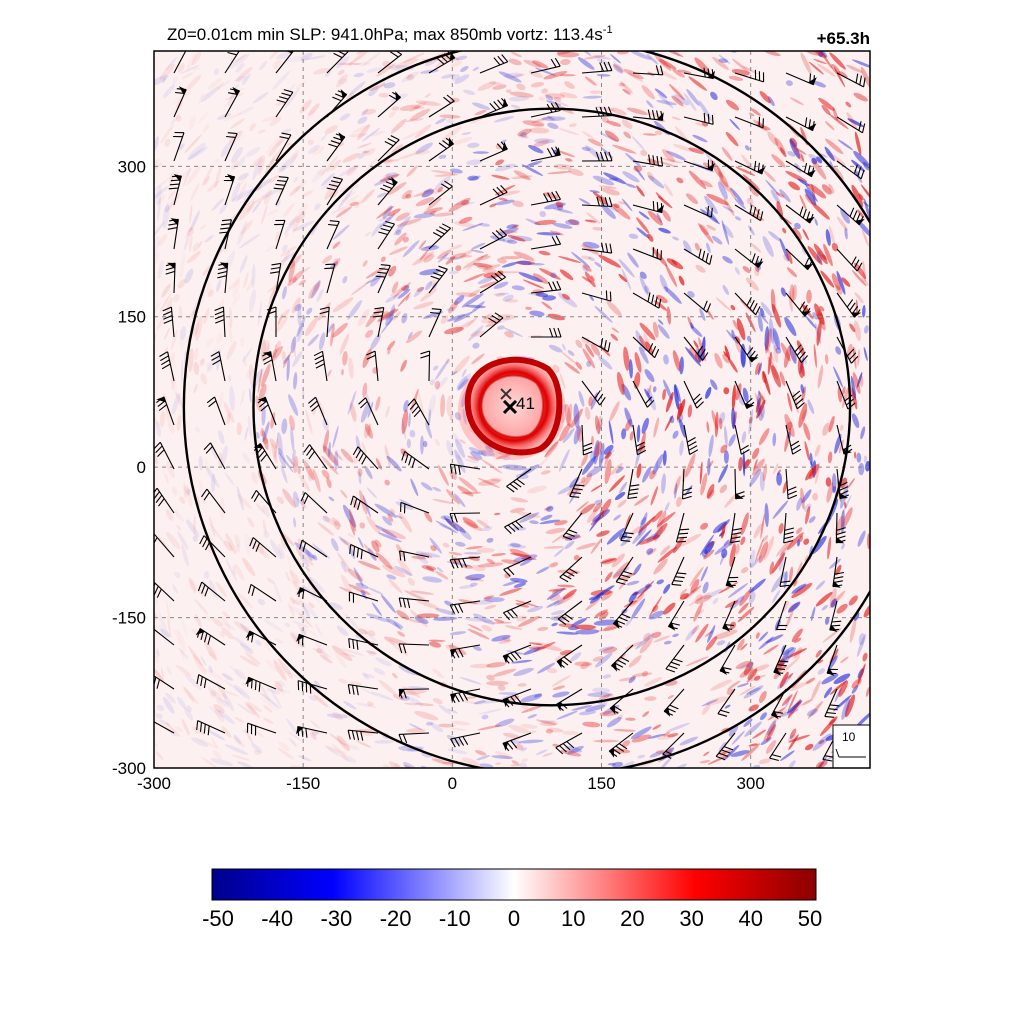 This screenshot has width=1024, height=1024. I want to click on x-tick-label: 150, so click(601, 783).